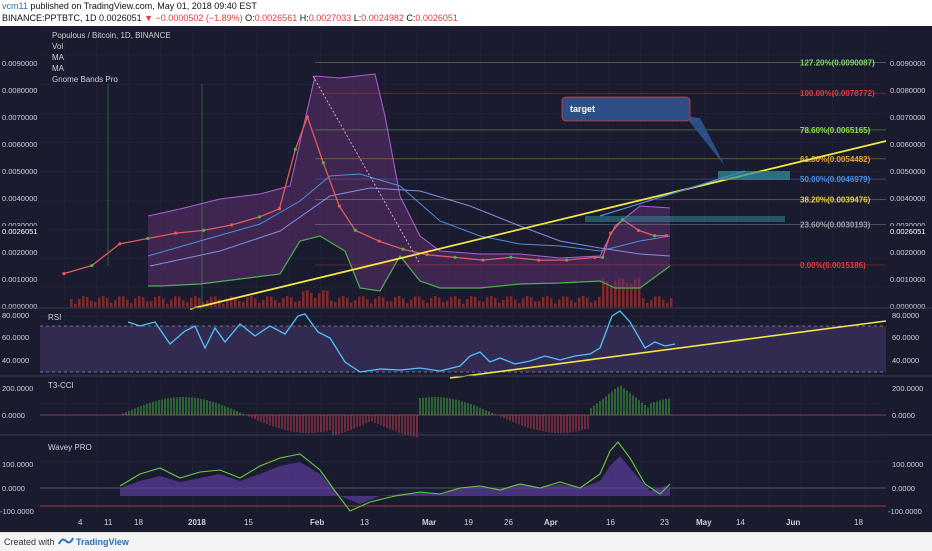  Describe the element at coordinates (907, 388) in the screenshot. I see `cci-tick-200: 200.0000` at that location.